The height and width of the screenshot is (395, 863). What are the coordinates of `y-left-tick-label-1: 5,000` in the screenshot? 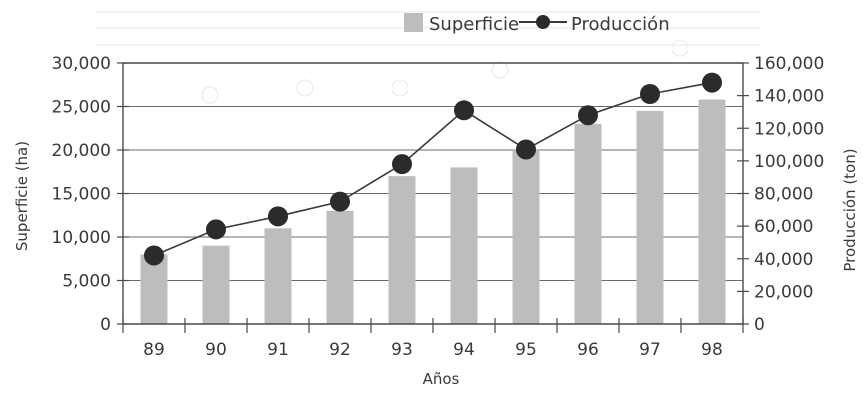 It's located at (86, 282).